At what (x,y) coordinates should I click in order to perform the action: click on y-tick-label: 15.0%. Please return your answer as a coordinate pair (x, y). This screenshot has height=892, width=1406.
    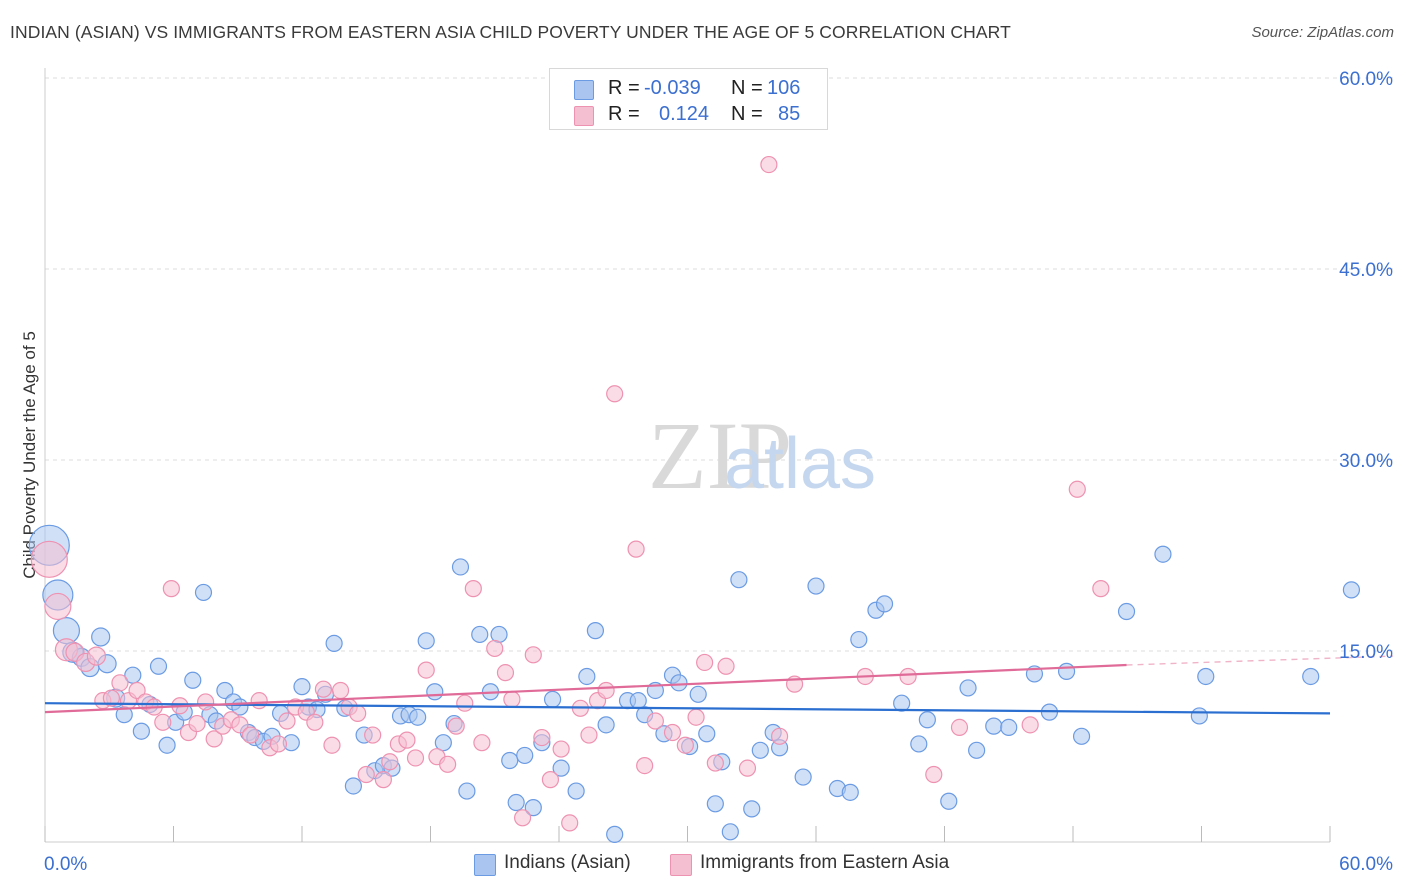
    Looking at the image, I should click on (1366, 652).